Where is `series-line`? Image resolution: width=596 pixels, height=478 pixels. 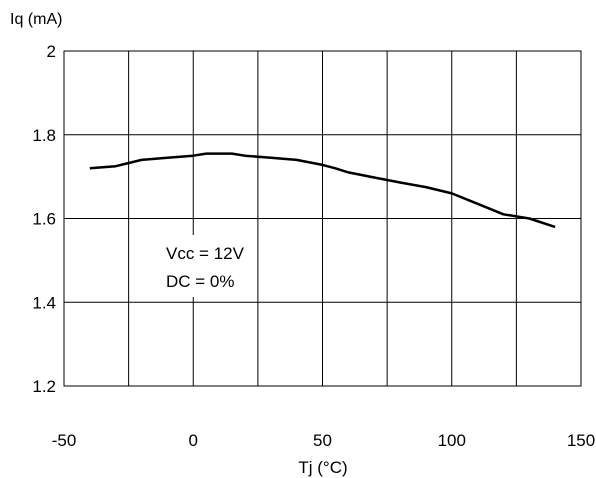
series-line is located at coordinates (322, 190).